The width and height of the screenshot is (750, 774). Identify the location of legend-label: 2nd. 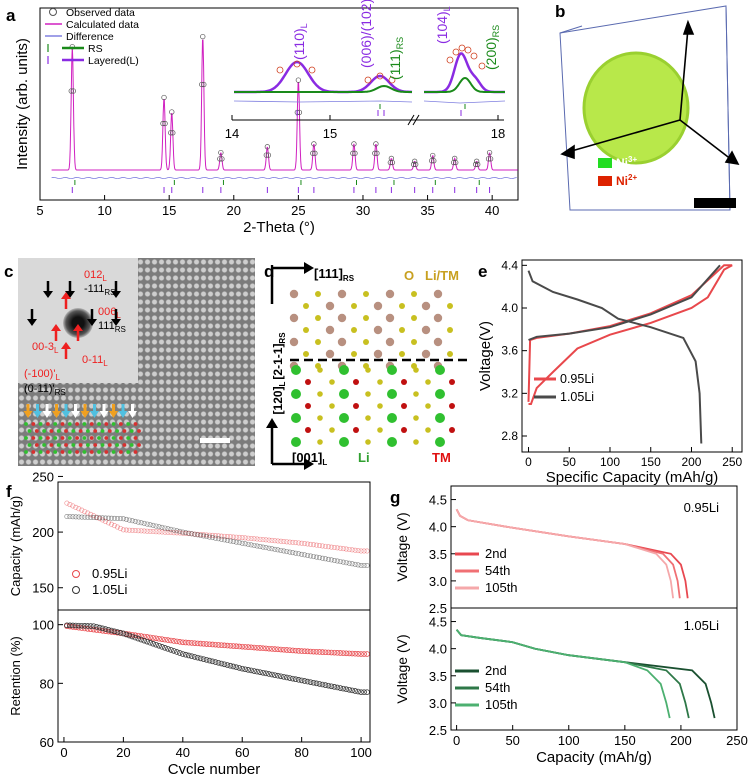
(496, 670).